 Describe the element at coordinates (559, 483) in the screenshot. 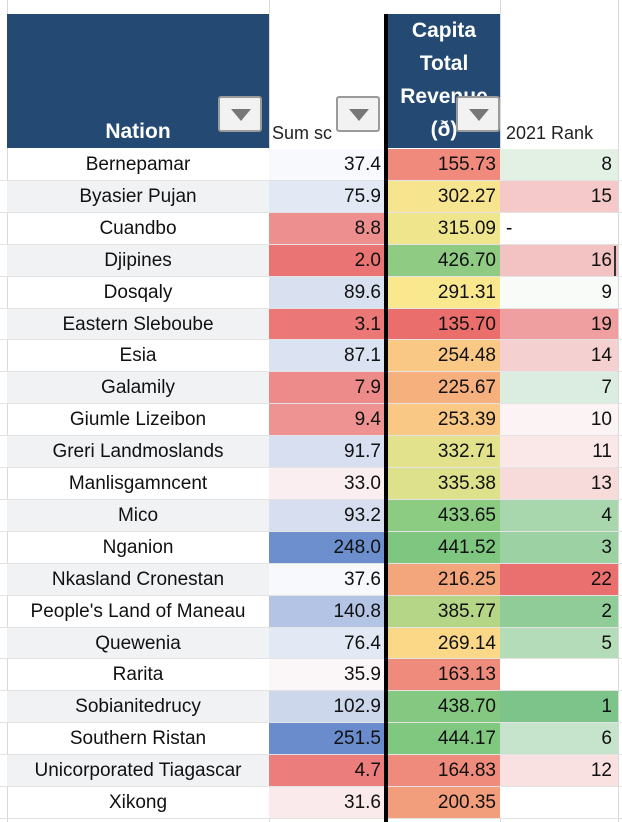

I see `rank-cell: 13` at that location.